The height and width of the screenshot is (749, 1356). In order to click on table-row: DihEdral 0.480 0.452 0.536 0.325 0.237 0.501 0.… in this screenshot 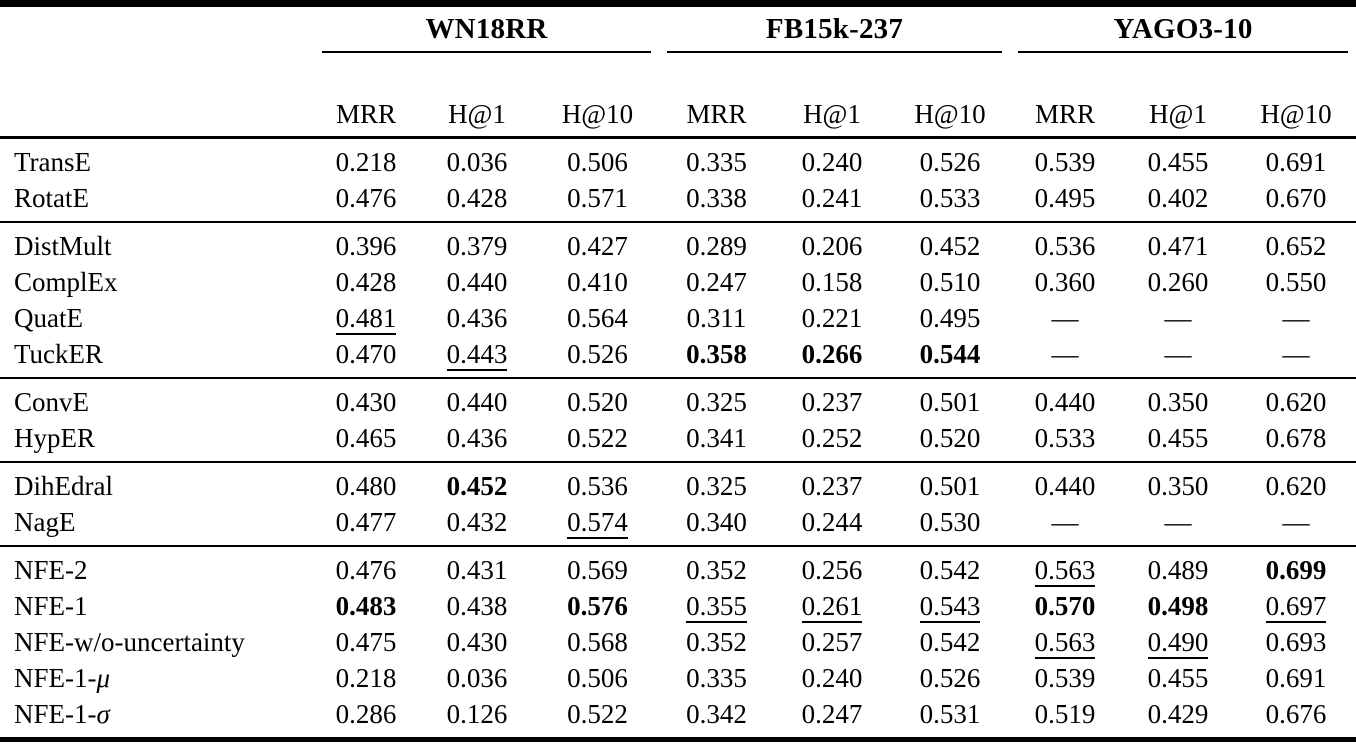, I will do `click(678, 486)`.